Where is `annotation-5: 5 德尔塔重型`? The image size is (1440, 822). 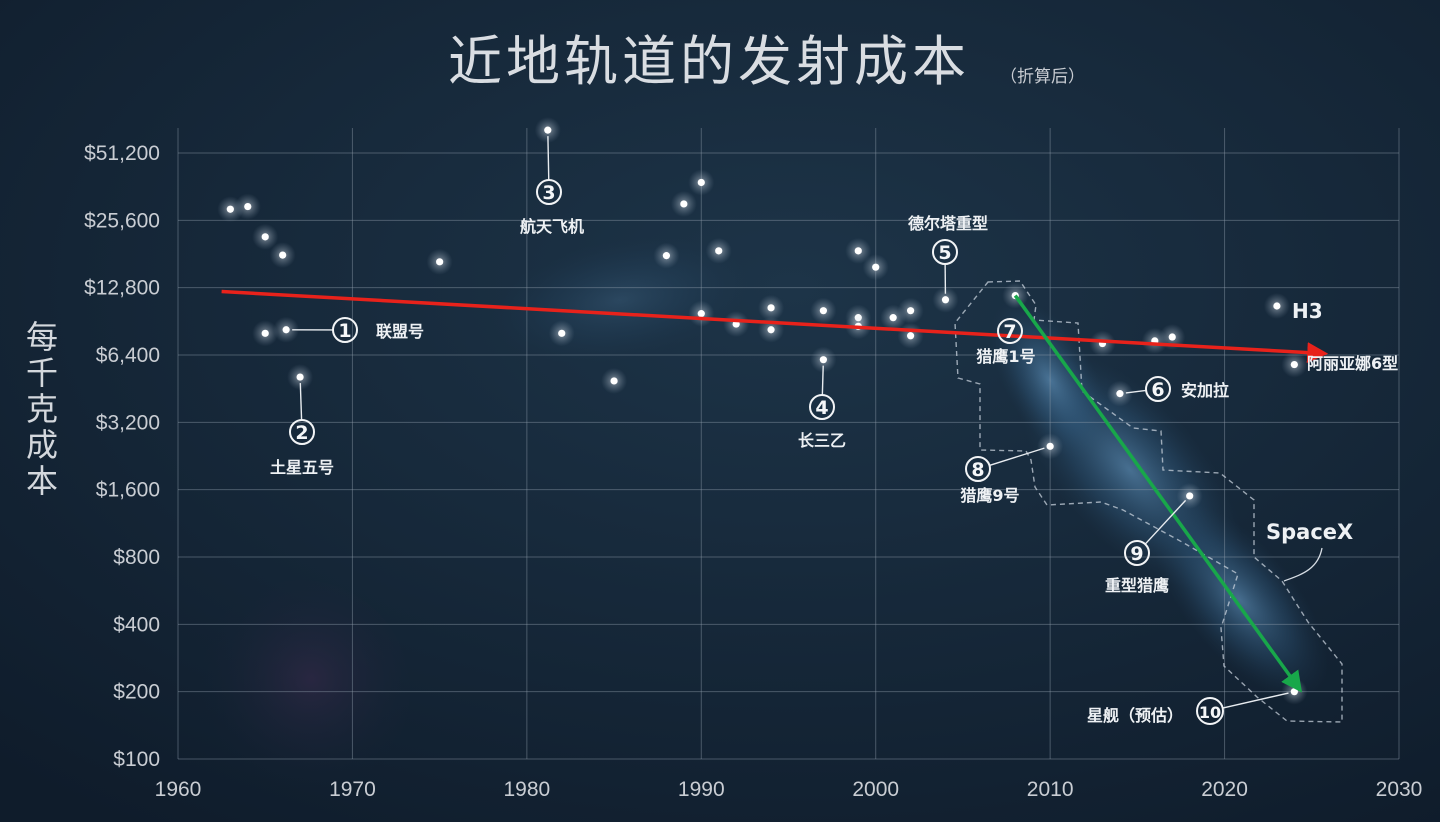
annotation-5: 5 德尔塔重型 is located at coordinates (948, 254).